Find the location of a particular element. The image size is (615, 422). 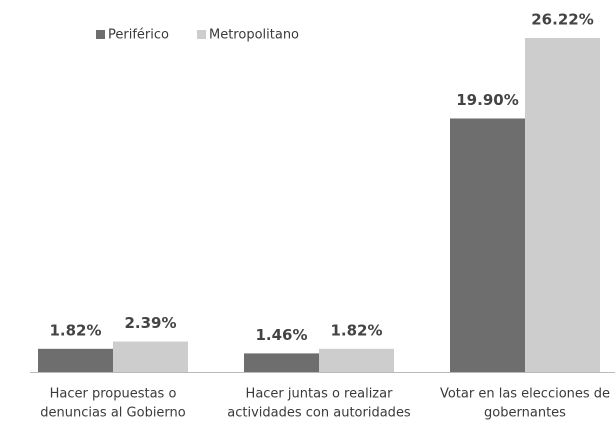

x-tick-label: gobernantes is located at coordinates (525, 413).